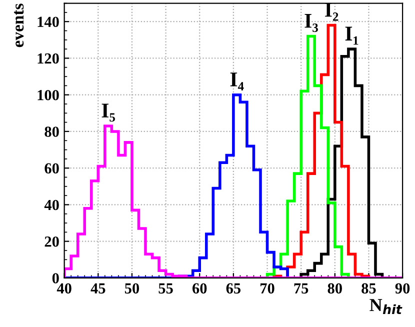  What do you see at coordinates (335, 288) in the screenshot?
I see `x-tick-label: 80` at bounding box center [335, 288].